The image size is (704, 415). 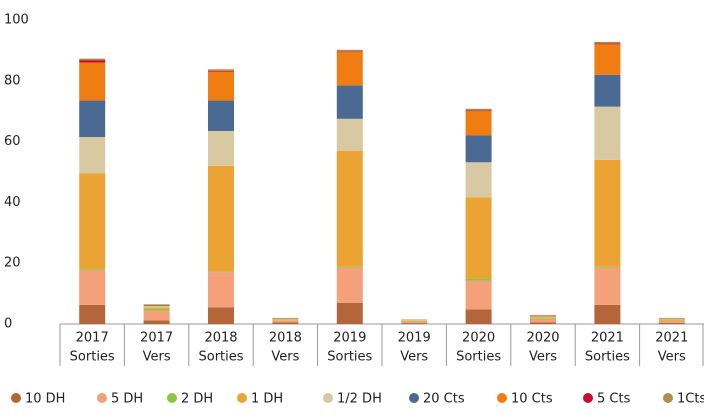 What do you see at coordinates (267, 399) in the screenshot?
I see `legend-label: 1 DH` at bounding box center [267, 399].